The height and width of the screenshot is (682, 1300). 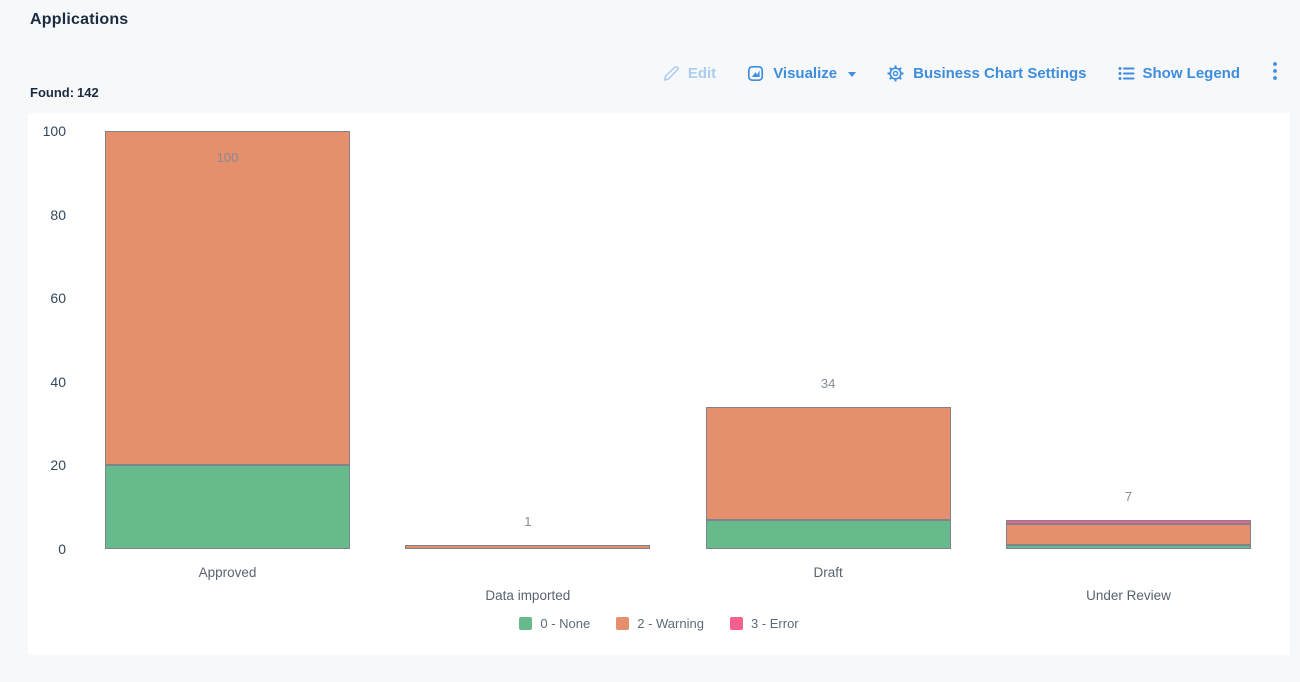 What do you see at coordinates (1128, 521) in the screenshot?
I see `bar-segment-under-review-3-error` at bounding box center [1128, 521].